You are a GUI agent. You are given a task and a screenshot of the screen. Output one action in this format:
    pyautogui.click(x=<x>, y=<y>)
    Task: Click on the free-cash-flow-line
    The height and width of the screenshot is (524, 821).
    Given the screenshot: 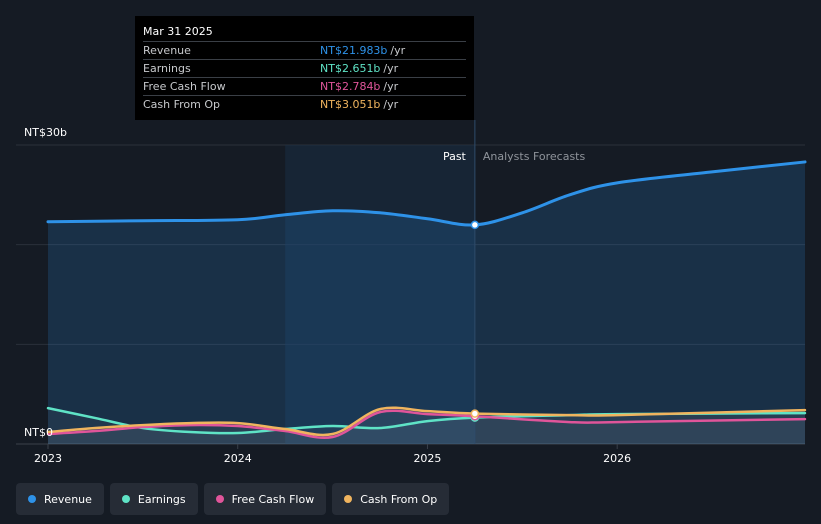 What is the action you would take?
    pyautogui.click(x=426, y=424)
    